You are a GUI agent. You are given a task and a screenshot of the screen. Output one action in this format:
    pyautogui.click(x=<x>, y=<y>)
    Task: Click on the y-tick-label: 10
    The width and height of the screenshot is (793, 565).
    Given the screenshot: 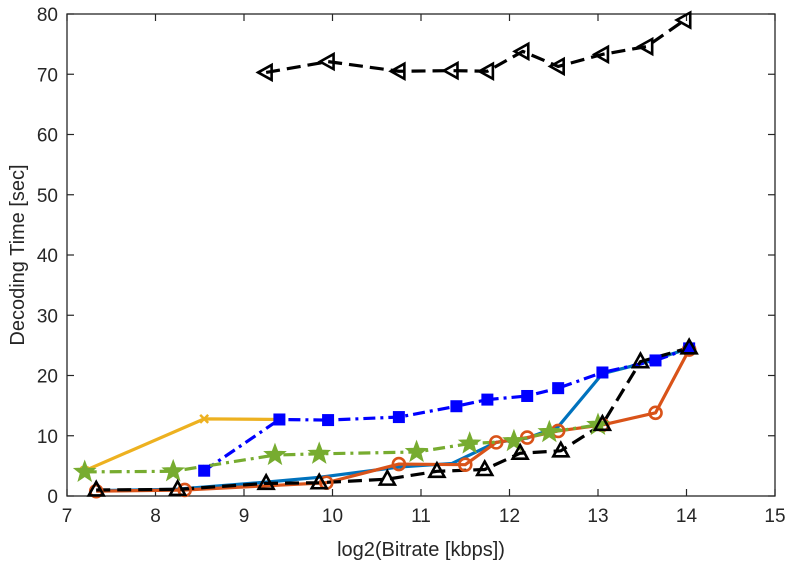 What is the action you would take?
    pyautogui.click(x=47, y=437)
    